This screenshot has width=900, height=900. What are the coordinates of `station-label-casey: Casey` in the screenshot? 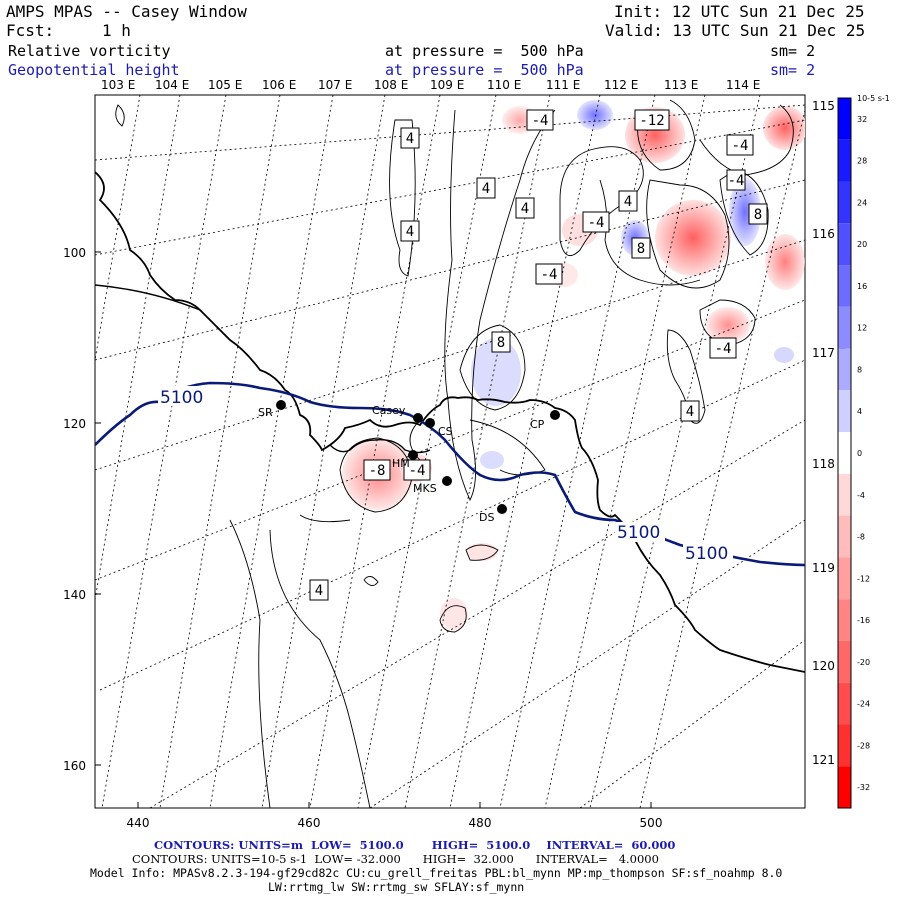 It's located at (389, 410).